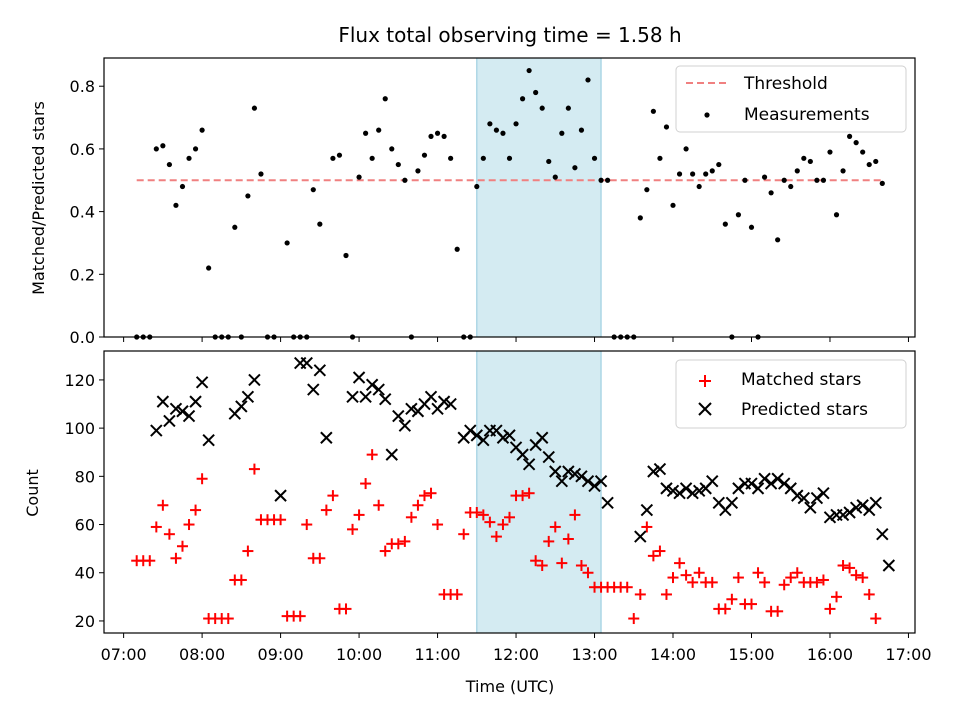 The width and height of the screenshot is (960, 720). I want to click on x-tick-label: 09:00, so click(281, 654).